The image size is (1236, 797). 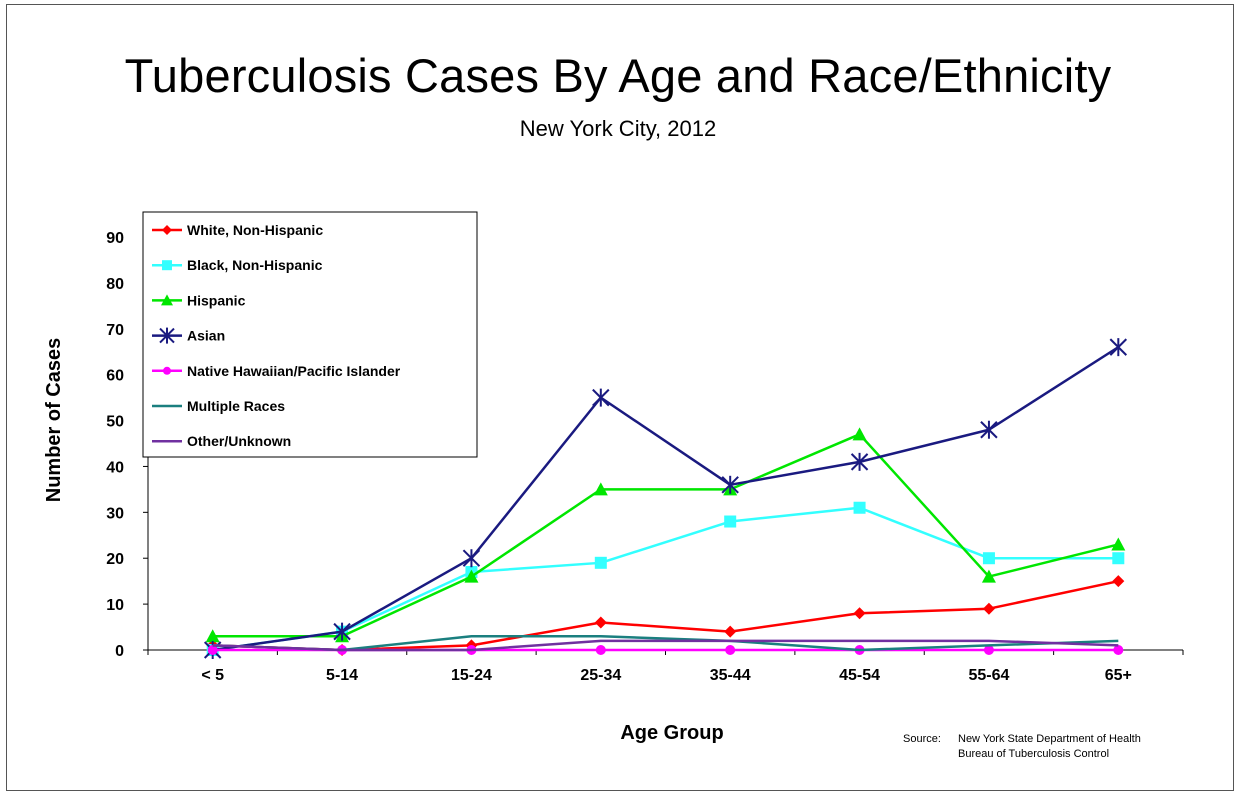 What do you see at coordinates (922, 739) in the screenshot?
I see `source-label: Source:` at bounding box center [922, 739].